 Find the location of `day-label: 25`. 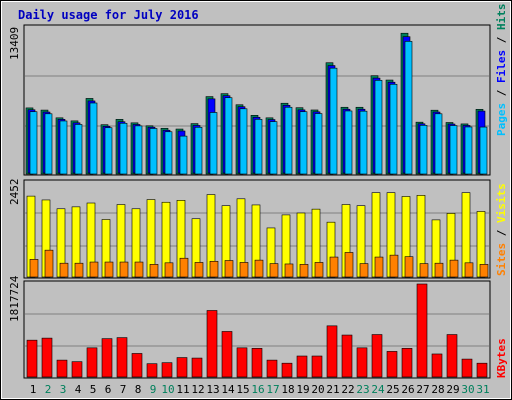

day-label: 25 is located at coordinates (392, 389).